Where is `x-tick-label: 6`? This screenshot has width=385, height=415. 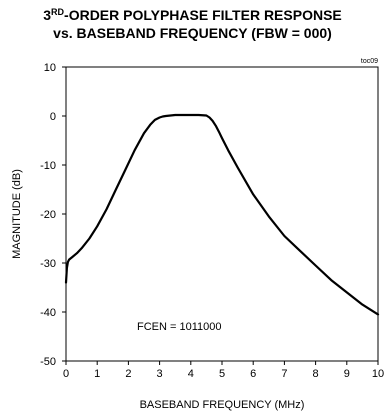 x-tick-label: 6 is located at coordinates (253, 374).